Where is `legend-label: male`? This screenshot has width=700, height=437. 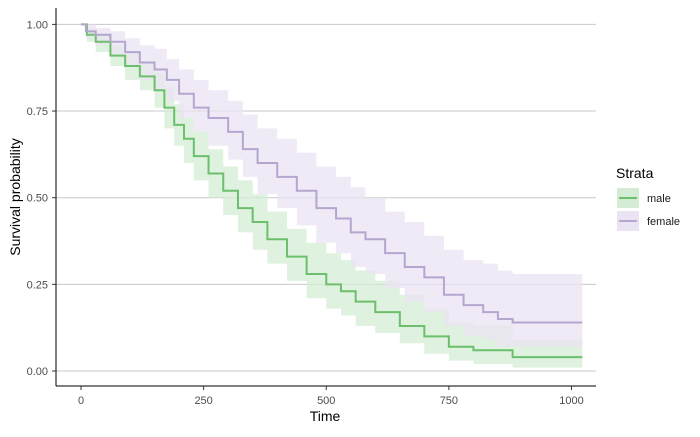 legend-label: male is located at coordinates (659, 199).